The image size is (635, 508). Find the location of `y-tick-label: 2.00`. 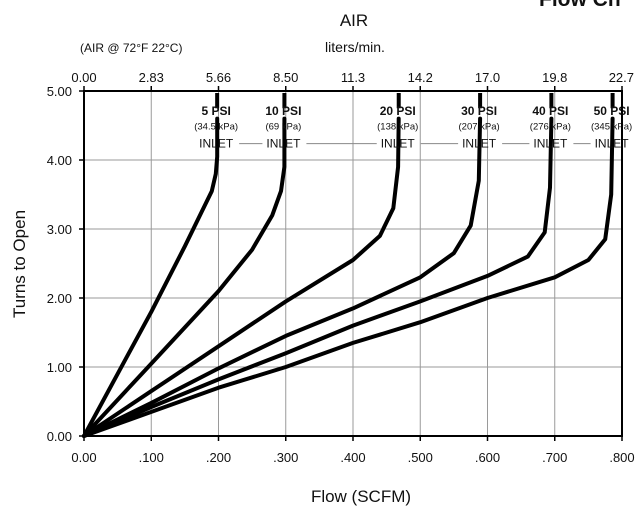

y-tick-label: 2.00 is located at coordinates (59, 298).